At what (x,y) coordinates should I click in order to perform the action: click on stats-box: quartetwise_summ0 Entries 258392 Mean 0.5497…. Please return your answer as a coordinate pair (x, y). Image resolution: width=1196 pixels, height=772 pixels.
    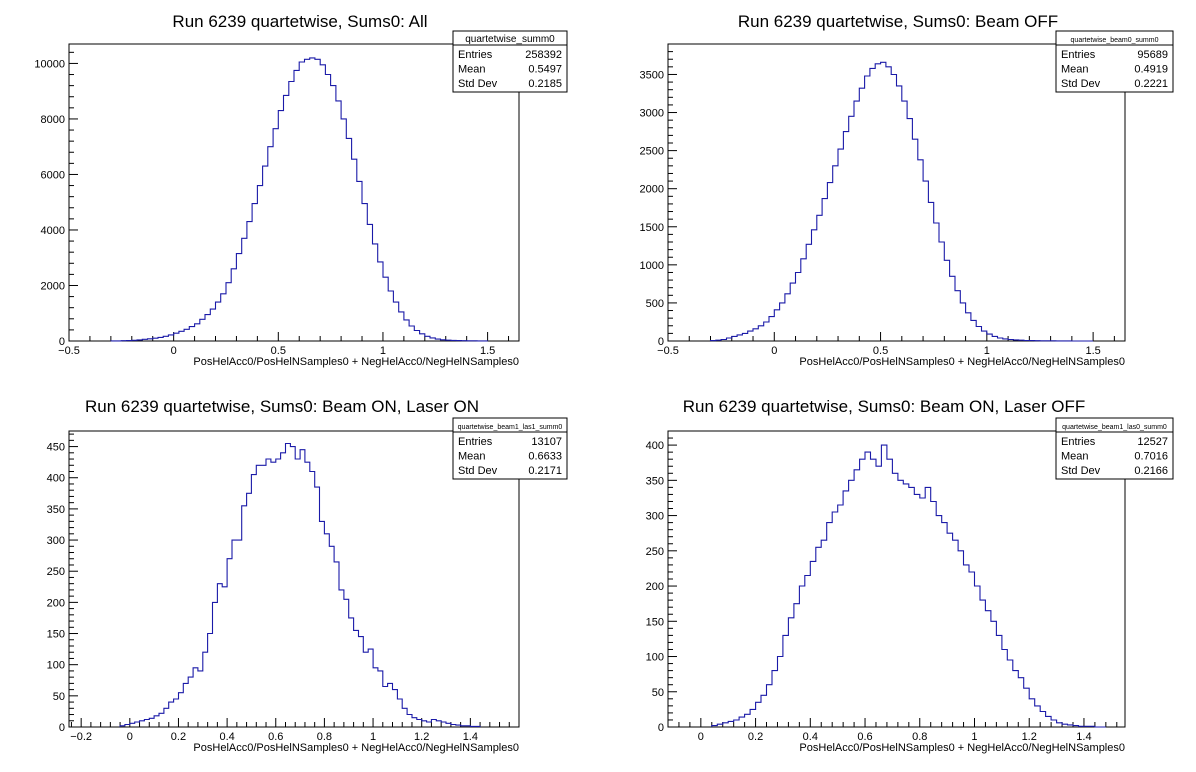
    Looking at the image, I should click on (510, 61).